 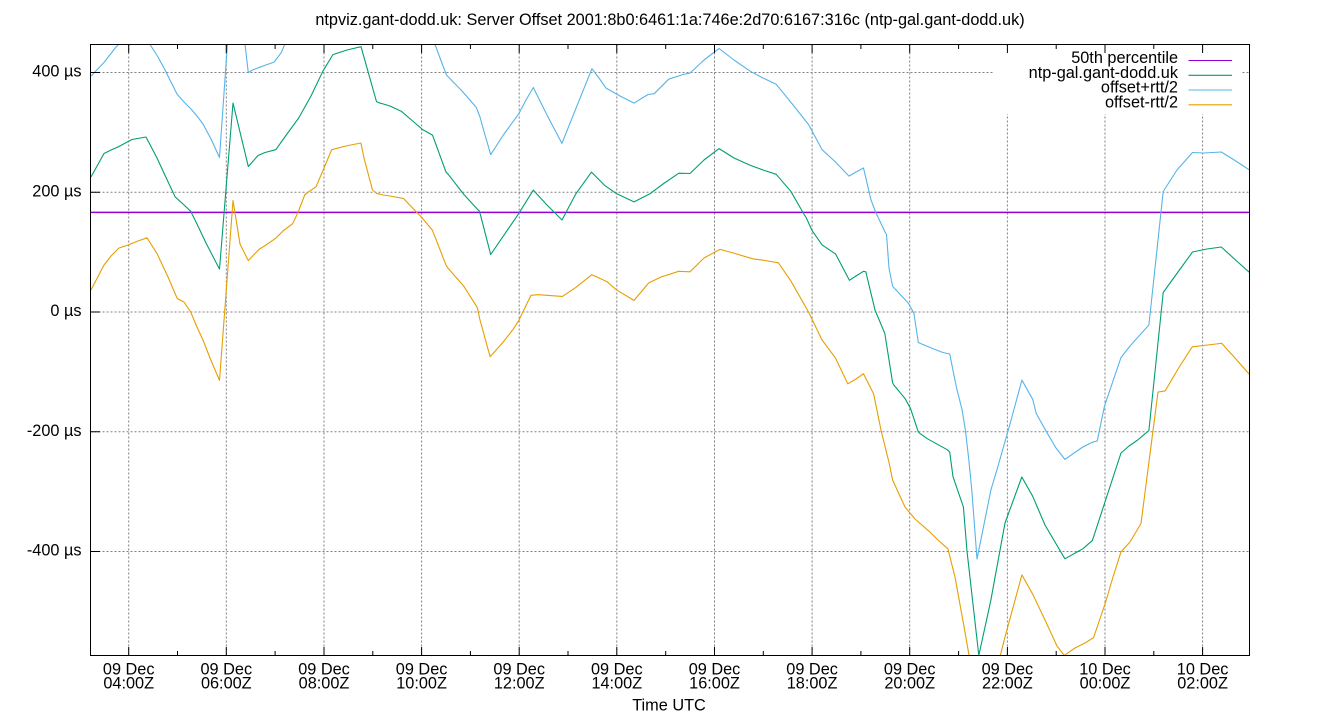 I want to click on svg-text: offset+rtt/2, so click(x=1139, y=88).